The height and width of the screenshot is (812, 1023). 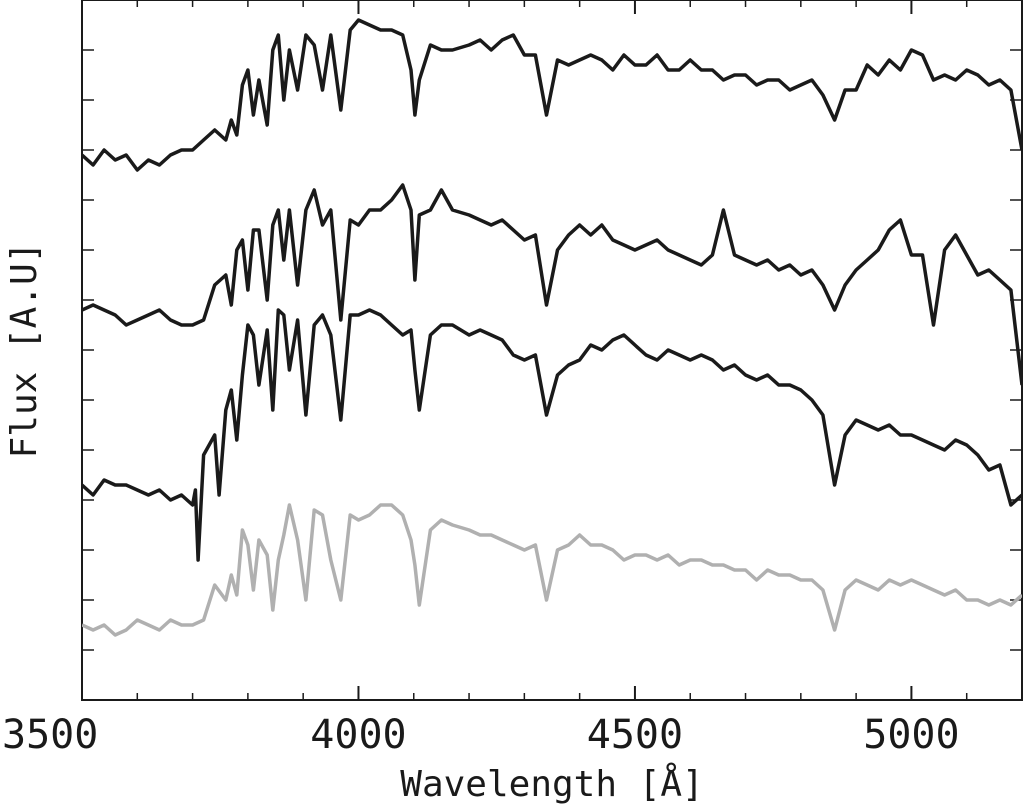 What do you see at coordinates (24, 350) in the screenshot?
I see `y-axis-title: Flux [A.U]` at bounding box center [24, 350].